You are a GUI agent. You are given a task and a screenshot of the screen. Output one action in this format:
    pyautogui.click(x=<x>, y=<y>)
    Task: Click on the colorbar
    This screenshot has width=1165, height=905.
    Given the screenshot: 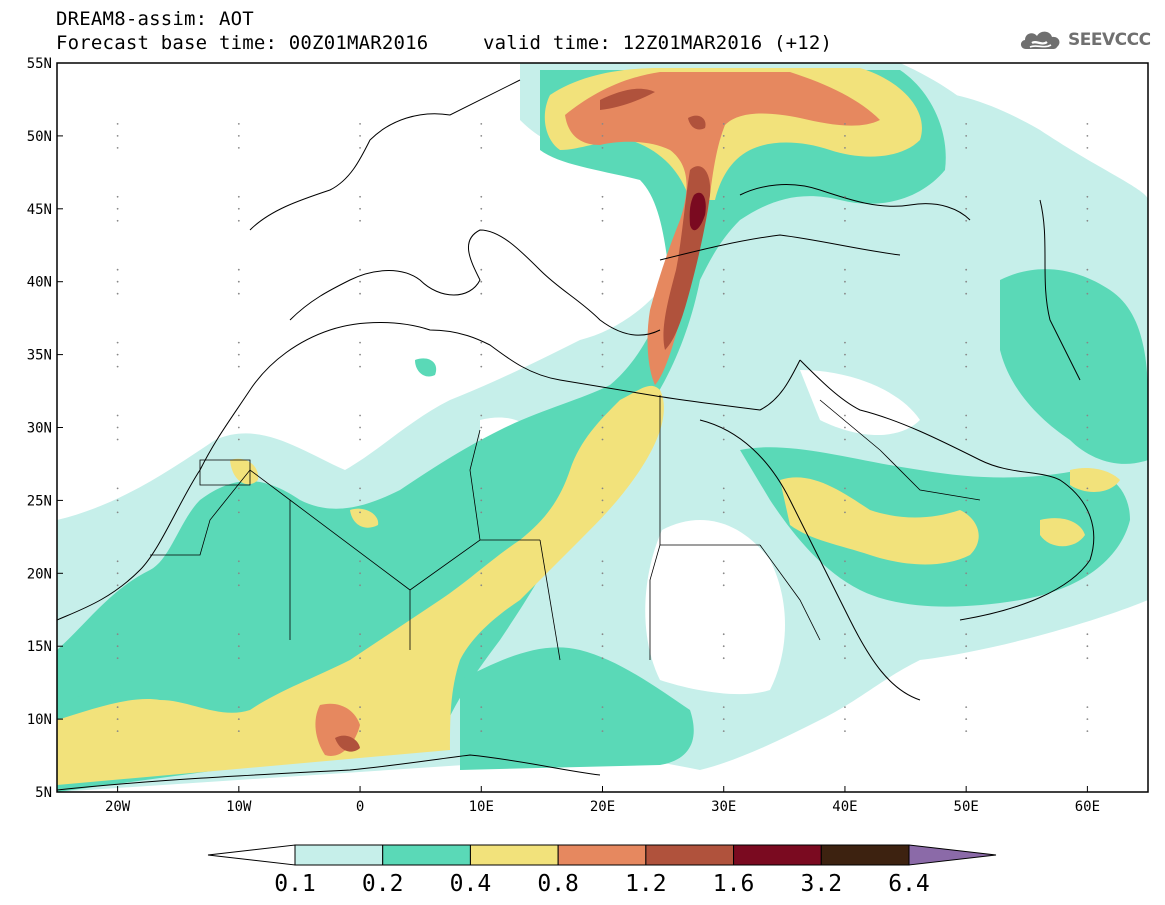 What is the action you would take?
    pyautogui.click(x=602, y=855)
    